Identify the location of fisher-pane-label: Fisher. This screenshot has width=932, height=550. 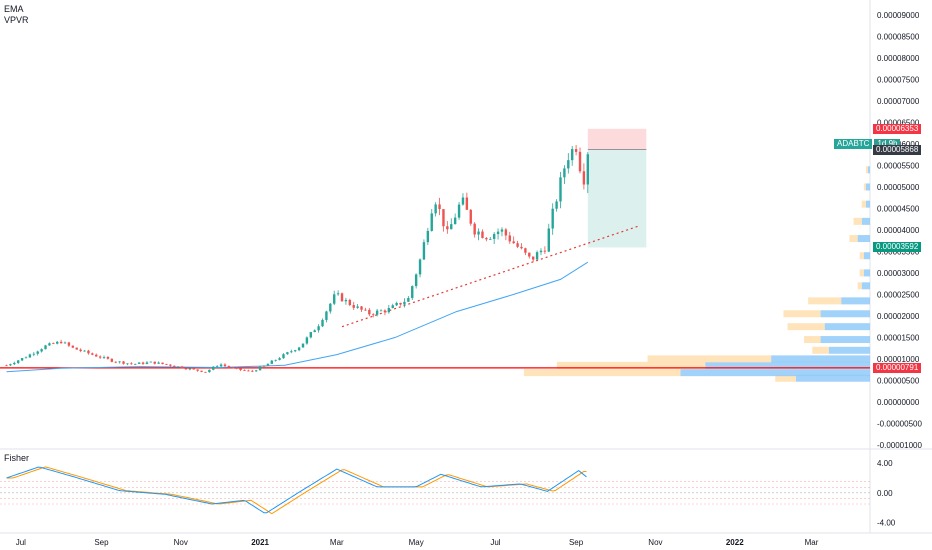
(17, 458).